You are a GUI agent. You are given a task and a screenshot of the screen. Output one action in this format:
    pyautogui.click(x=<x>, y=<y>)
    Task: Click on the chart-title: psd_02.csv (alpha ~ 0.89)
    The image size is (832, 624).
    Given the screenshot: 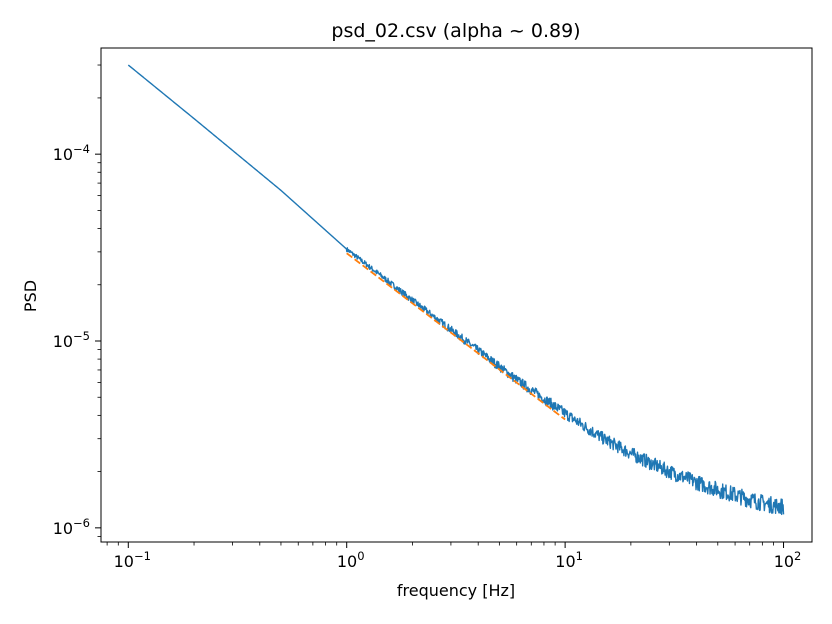 What is the action you would take?
    pyautogui.click(x=455, y=31)
    